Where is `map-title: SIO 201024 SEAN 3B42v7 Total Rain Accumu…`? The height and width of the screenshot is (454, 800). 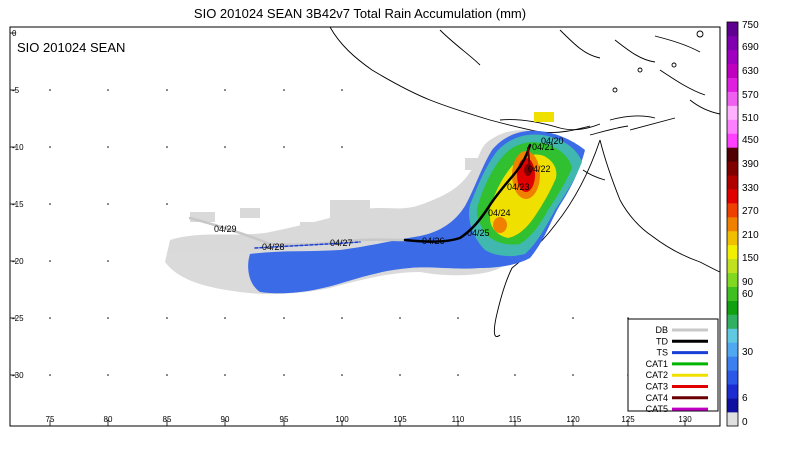
map-title: SIO 201024 SEAN 3B42v7 Total Rain Accumu… is located at coordinates (360, 13).